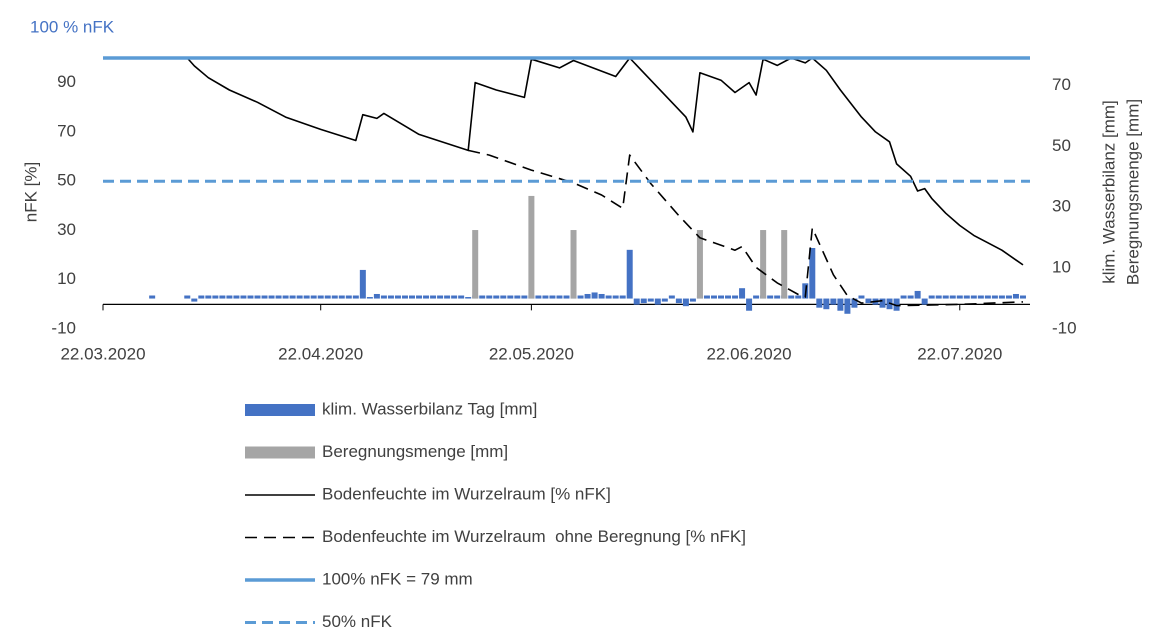  What do you see at coordinates (1132, 192) in the screenshot?
I see `y2-axis-title: Beregnungsmenge [mm]` at bounding box center [1132, 192].